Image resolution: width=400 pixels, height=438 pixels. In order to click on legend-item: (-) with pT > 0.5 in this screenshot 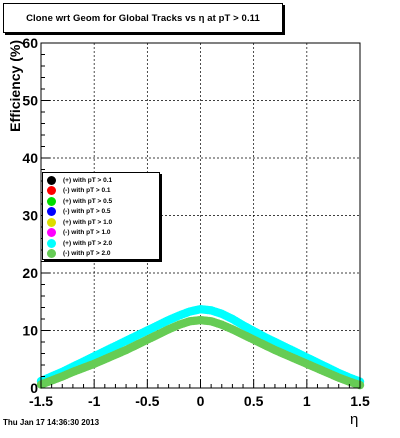, I will do `click(103, 212)`.